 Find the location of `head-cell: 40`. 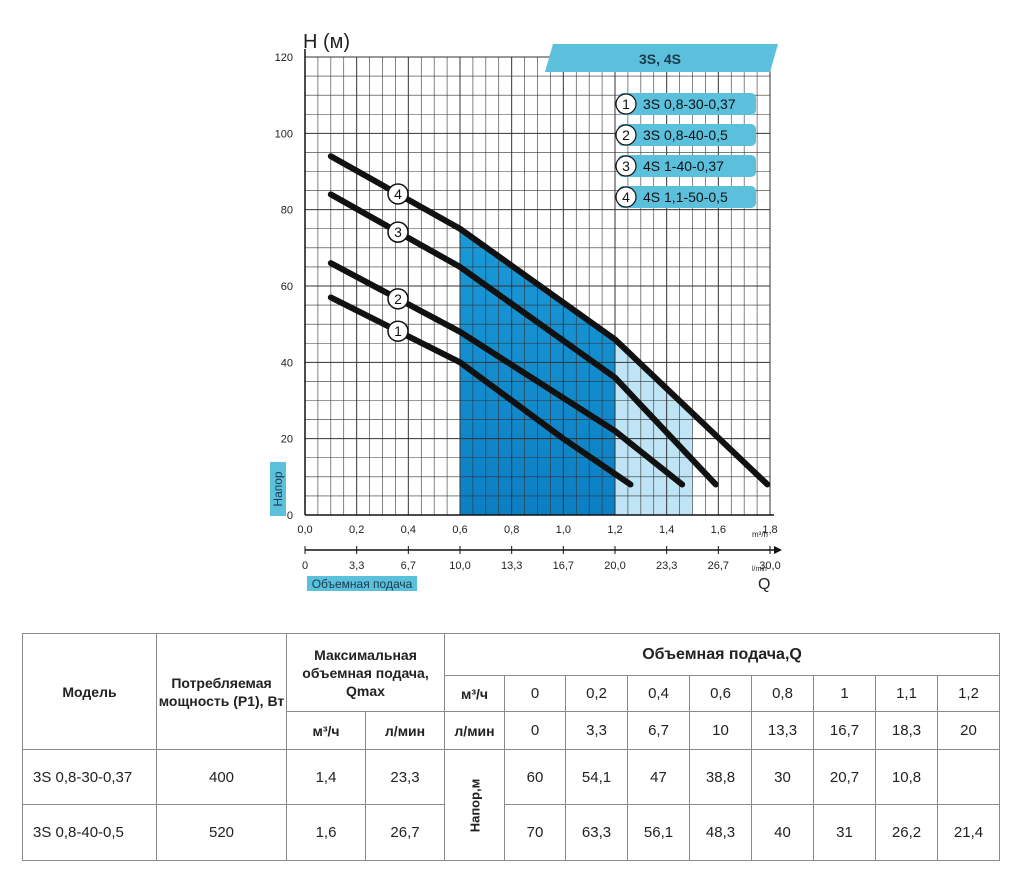

head-cell: 40 is located at coordinates (783, 832).